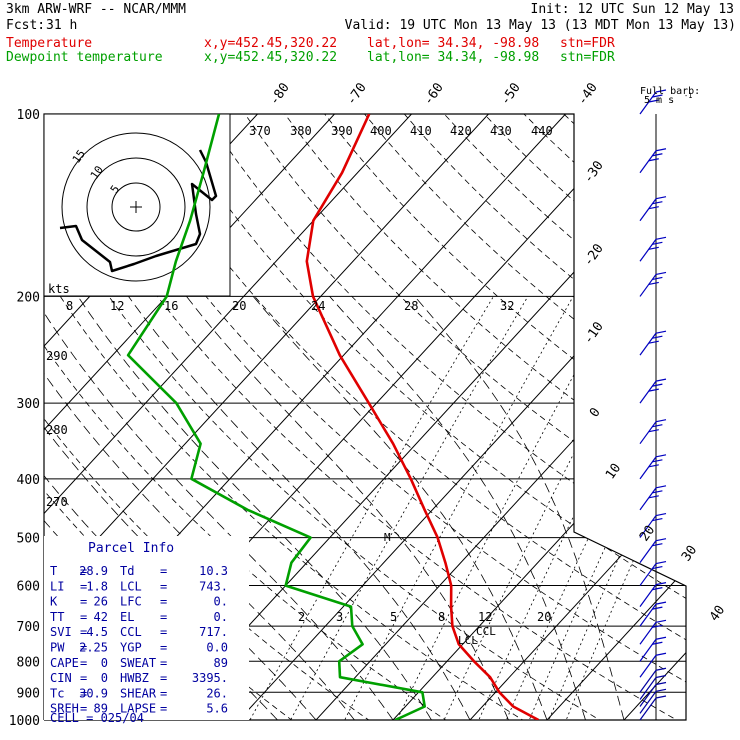 This screenshot has width=740, height=740. I want to click on pressure-tick-label: 200, so click(28, 297).